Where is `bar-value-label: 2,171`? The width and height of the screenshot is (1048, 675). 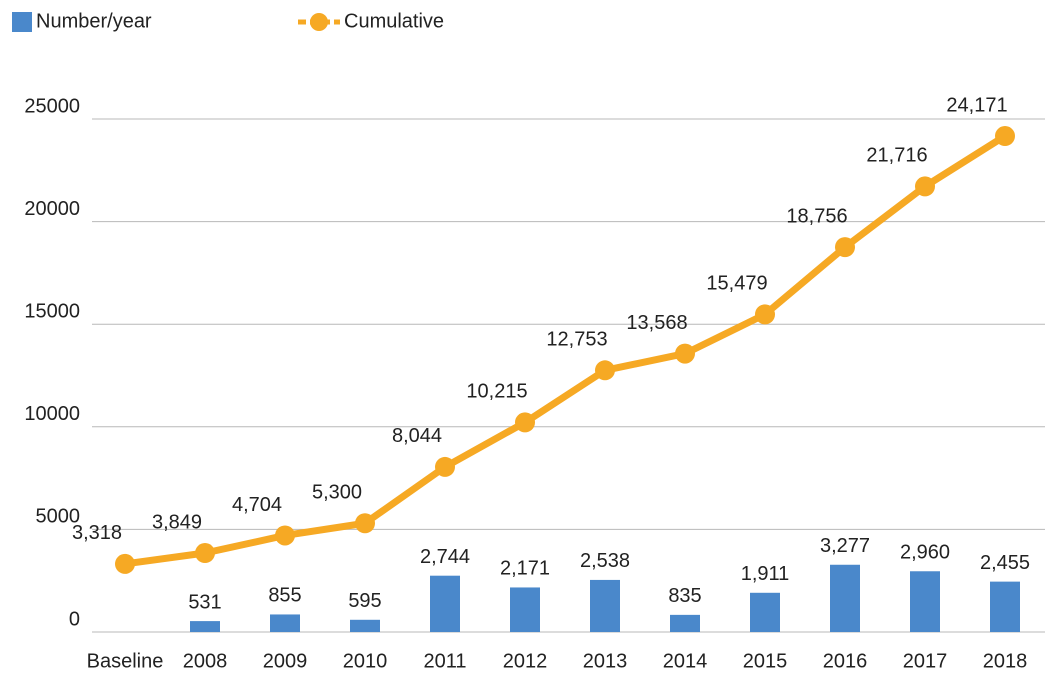
bar-value-label: 2,171 is located at coordinates (525, 569).